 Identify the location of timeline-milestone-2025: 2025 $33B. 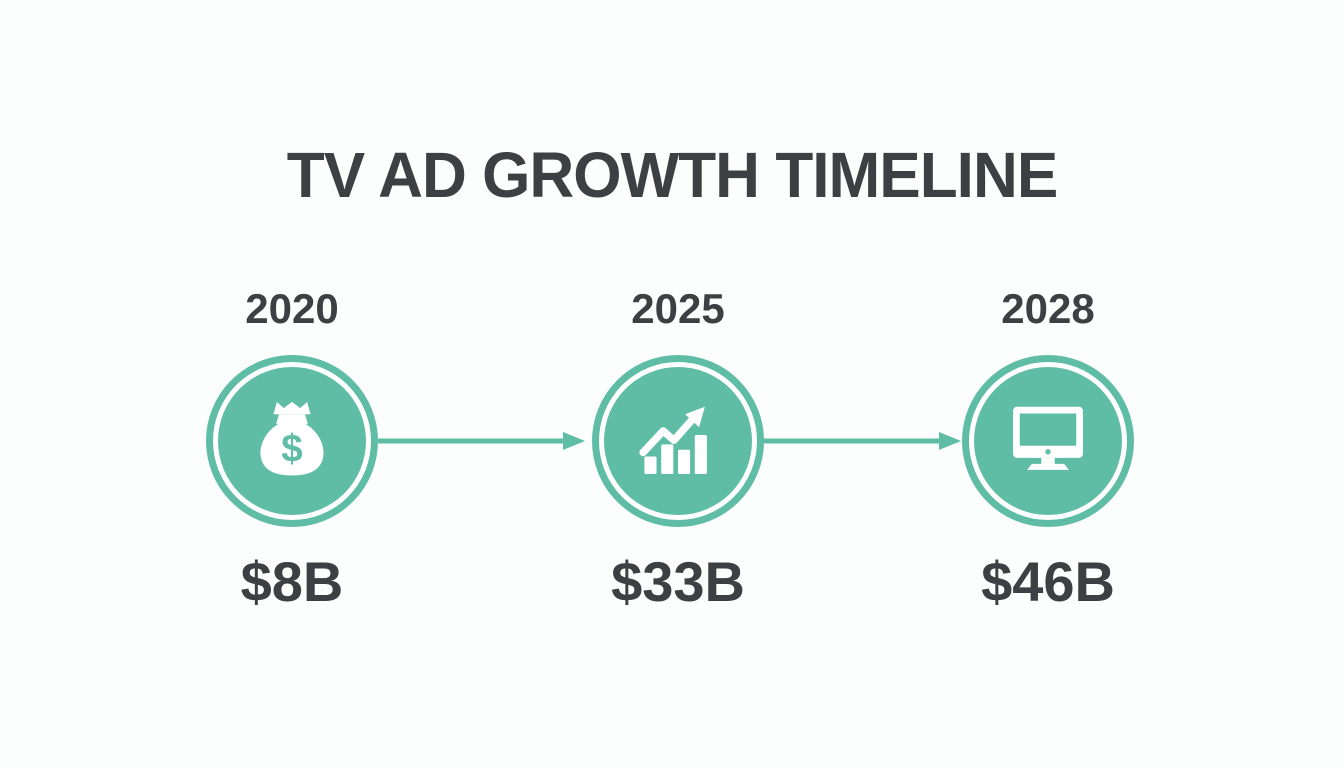
(678, 450).